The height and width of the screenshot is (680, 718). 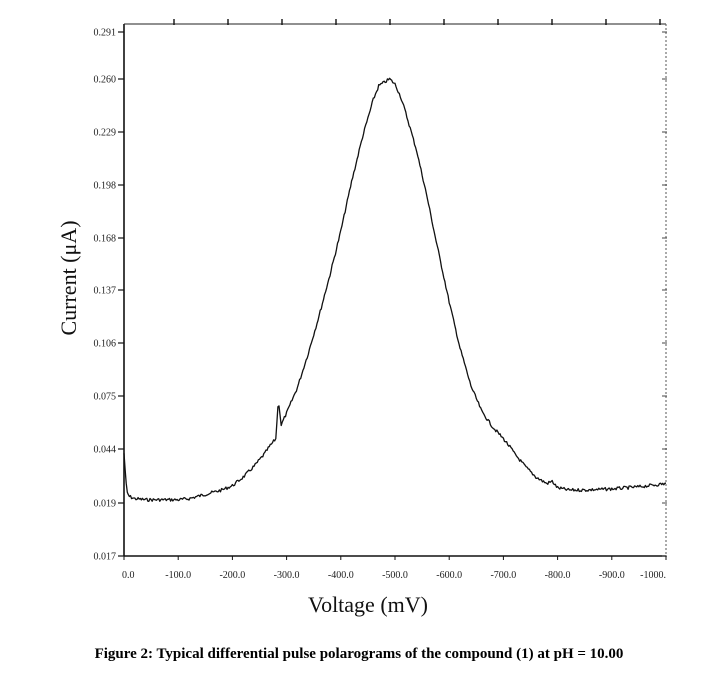 I want to click on x-axis-title: Voltage (mV), so click(x=368, y=604).